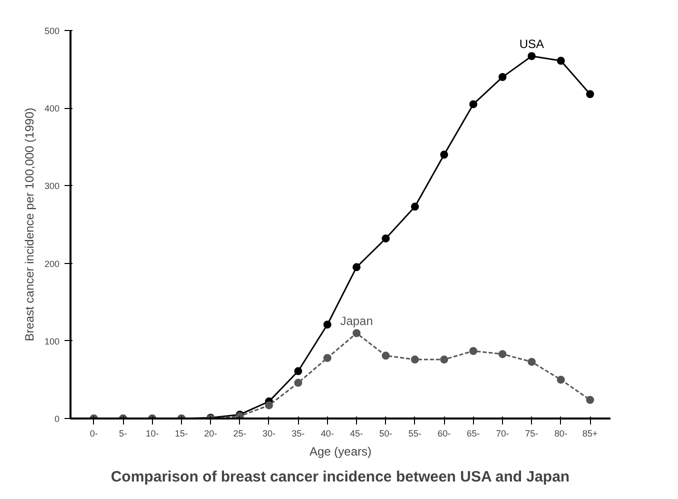  Describe the element at coordinates (298, 433) in the screenshot. I see `x-tick-label: 35-` at that location.